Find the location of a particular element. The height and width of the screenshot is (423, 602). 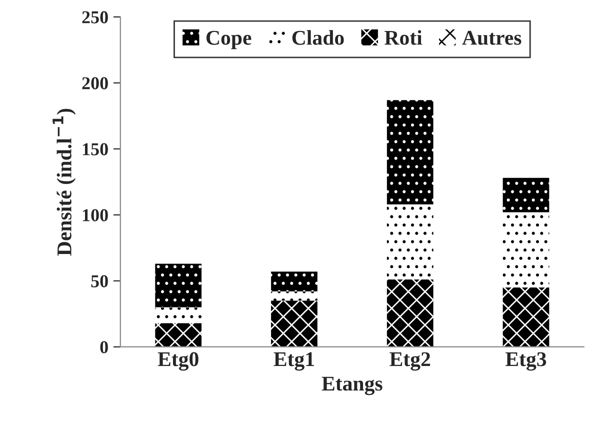

x-tick-label: Etg2 is located at coordinates (410, 361).